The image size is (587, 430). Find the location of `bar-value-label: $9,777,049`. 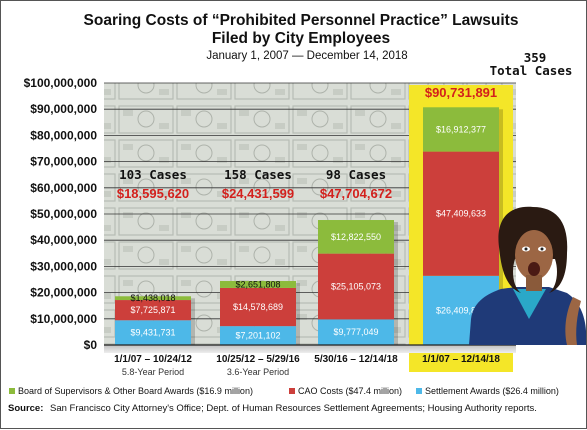

bar-value-label: $9,777,049 is located at coordinates (355, 332).